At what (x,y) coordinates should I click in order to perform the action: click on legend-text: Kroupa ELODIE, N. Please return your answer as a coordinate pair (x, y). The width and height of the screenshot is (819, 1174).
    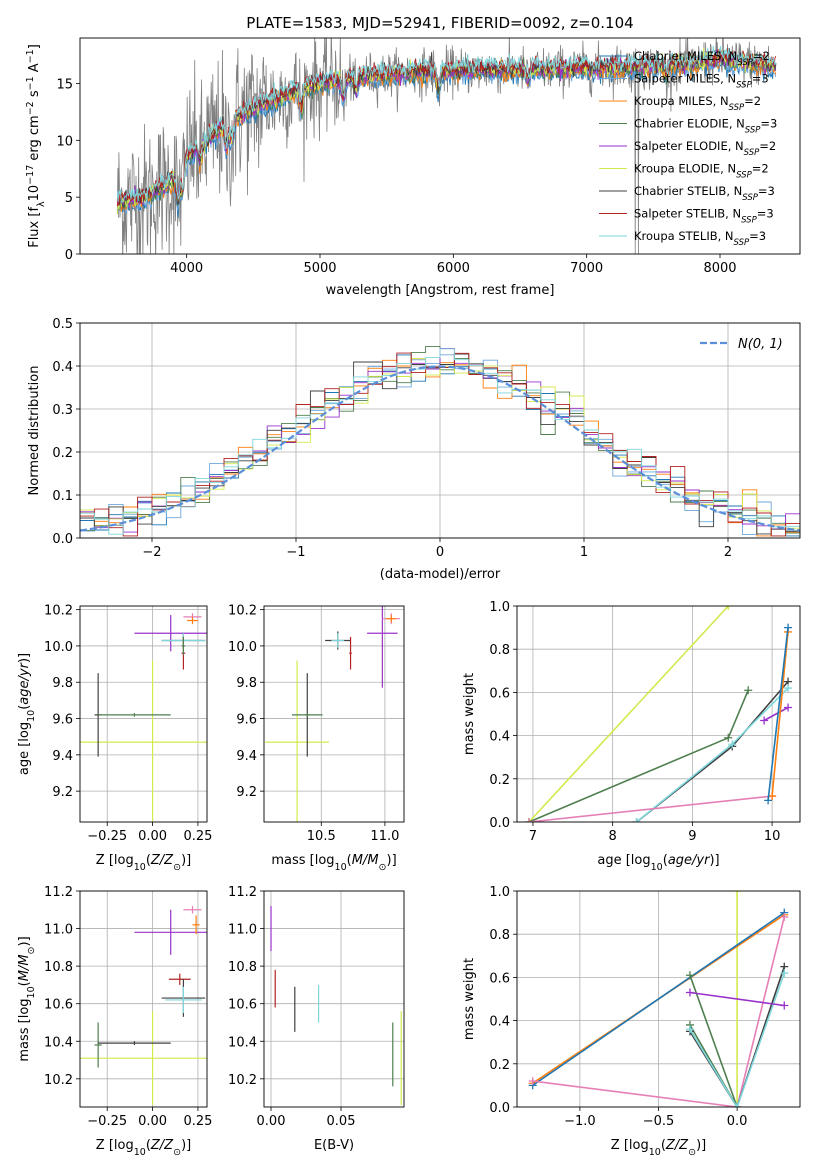
    Looking at the image, I should click on (685, 169).